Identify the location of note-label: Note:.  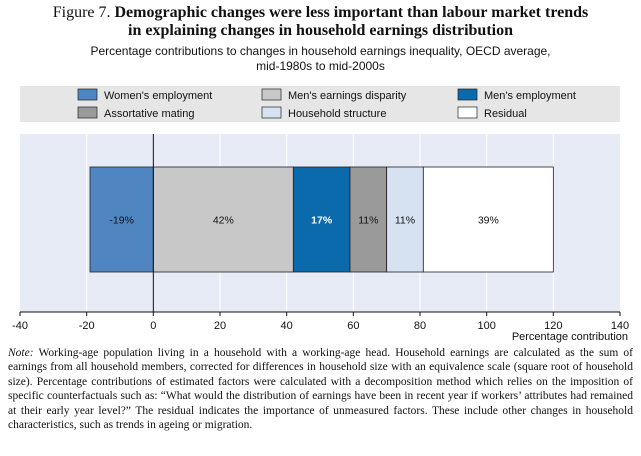
(21, 353).